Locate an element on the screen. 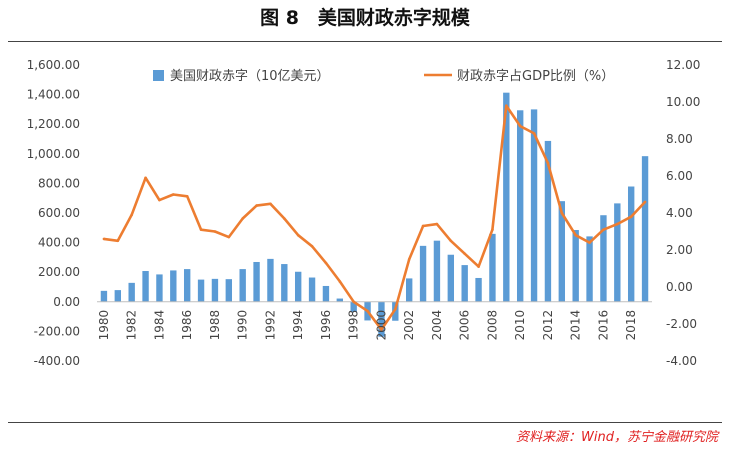  x-tick-label: 2014 is located at coordinates (576, 325).